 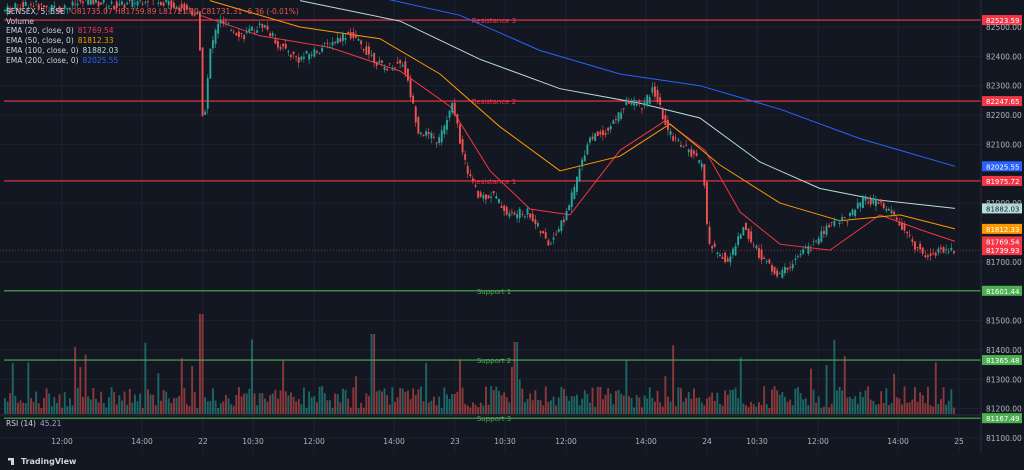 I want to click on price-tick-label: 81300.00, so click(x=1004, y=379).